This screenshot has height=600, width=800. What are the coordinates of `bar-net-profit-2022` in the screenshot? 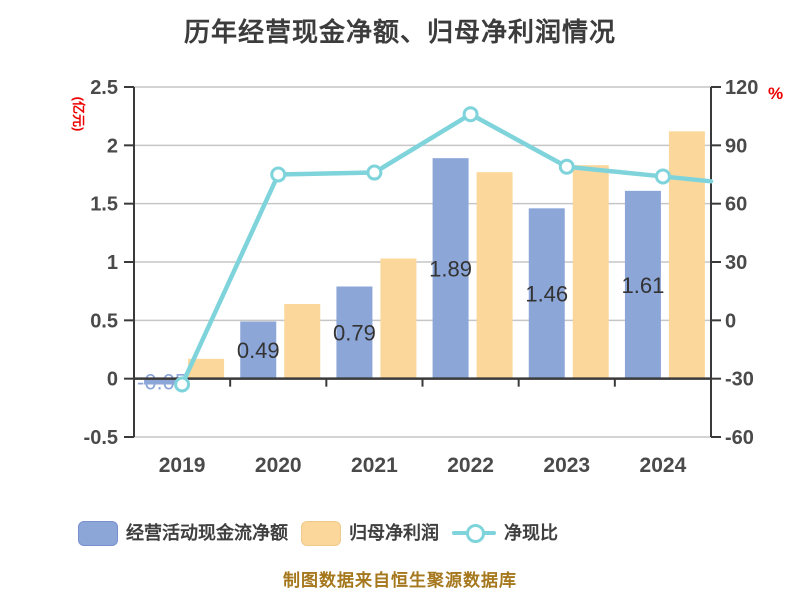 It's located at (494, 275).